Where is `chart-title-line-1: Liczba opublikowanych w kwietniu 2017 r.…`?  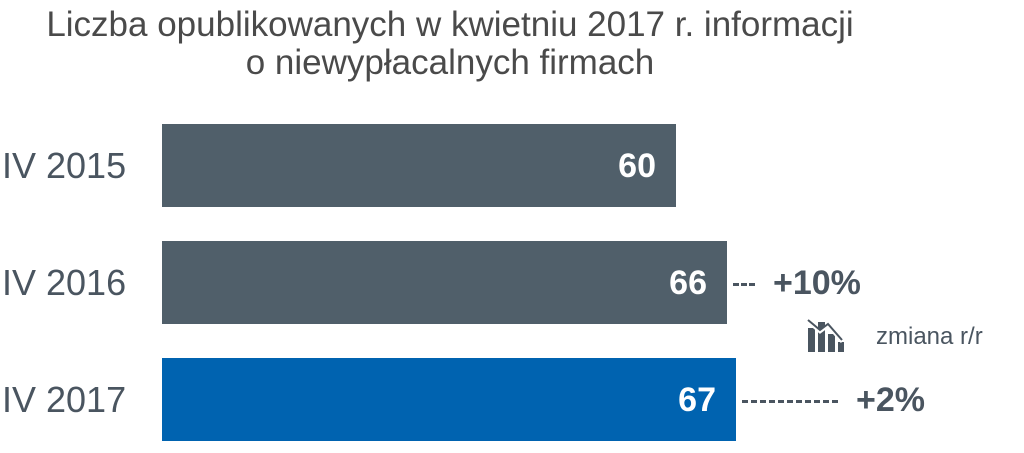
chart-title-line-1: Liczba opublikowanych w kwietniu 2017 r.… is located at coordinates (450, 24).